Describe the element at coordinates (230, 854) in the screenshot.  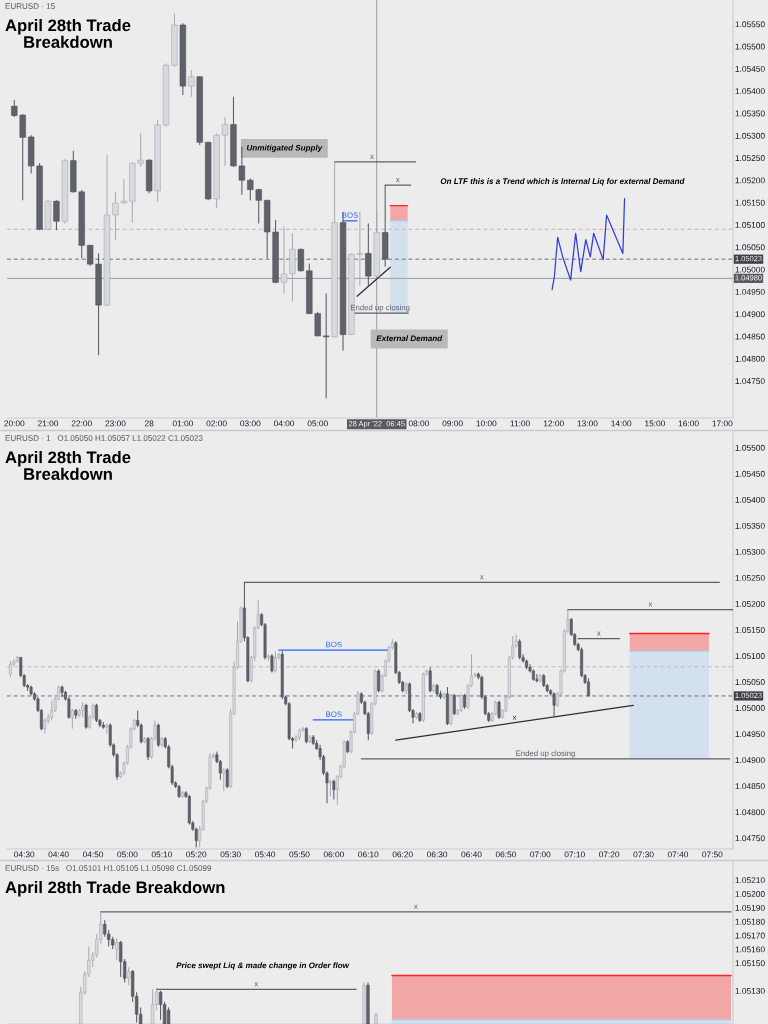
I see `x-tick-label: 05:30` at that location.